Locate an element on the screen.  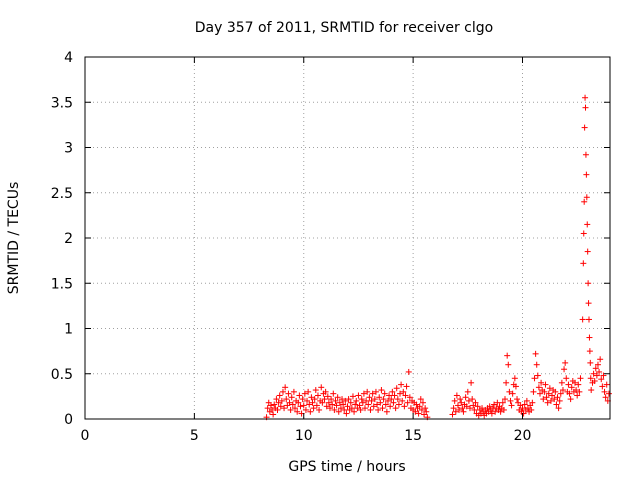
y-axis-label: SRMTID / TECUs is located at coordinates (14, 238).